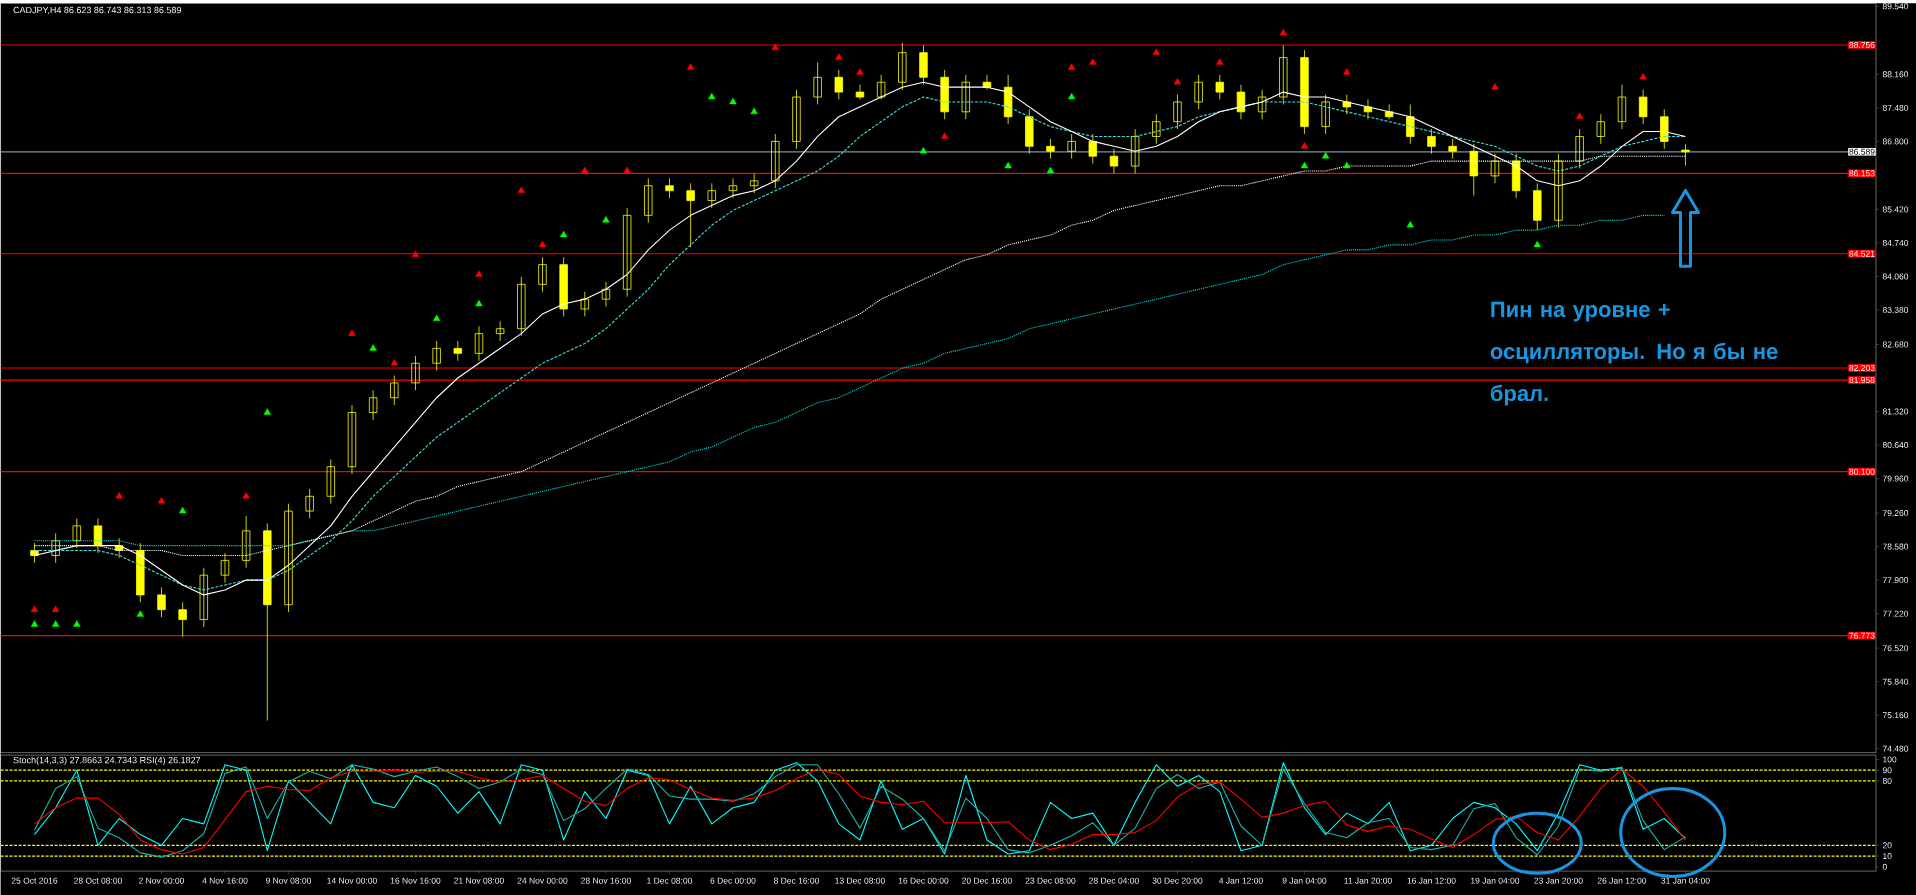 This screenshot has height=895, width=1916. Describe the element at coordinates (1895, 478) in the screenshot. I see `y-tick-label: 79.960` at that location.